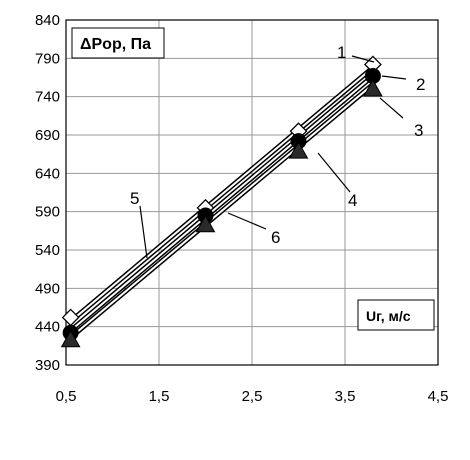 Image resolution: width=470 pixels, height=460 pixels. What do you see at coordinates (388, 316) in the screenshot?
I see `x-axis-title: Uг, м/с` at bounding box center [388, 316].